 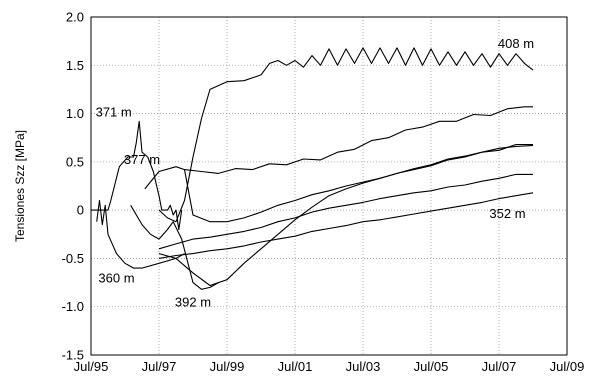 I want to click on series-label: 352 m, so click(x=507, y=213).